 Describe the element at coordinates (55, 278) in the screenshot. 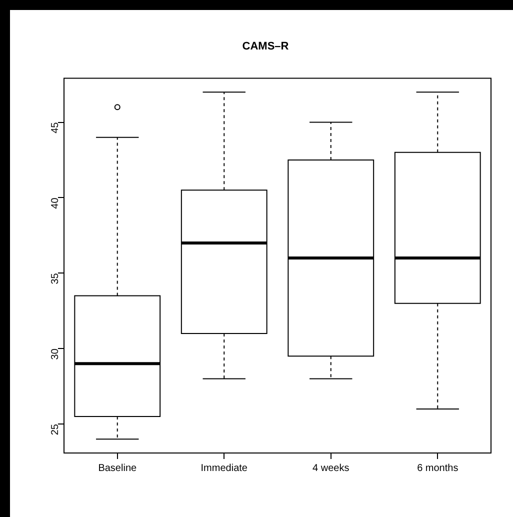

I see `y-tick-label: 35` at that location.